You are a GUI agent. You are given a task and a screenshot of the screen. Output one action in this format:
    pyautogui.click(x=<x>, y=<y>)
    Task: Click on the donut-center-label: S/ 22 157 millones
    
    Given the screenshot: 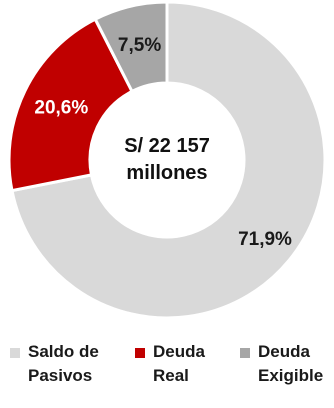 What is the action you would take?
    pyautogui.click(x=167, y=160)
    